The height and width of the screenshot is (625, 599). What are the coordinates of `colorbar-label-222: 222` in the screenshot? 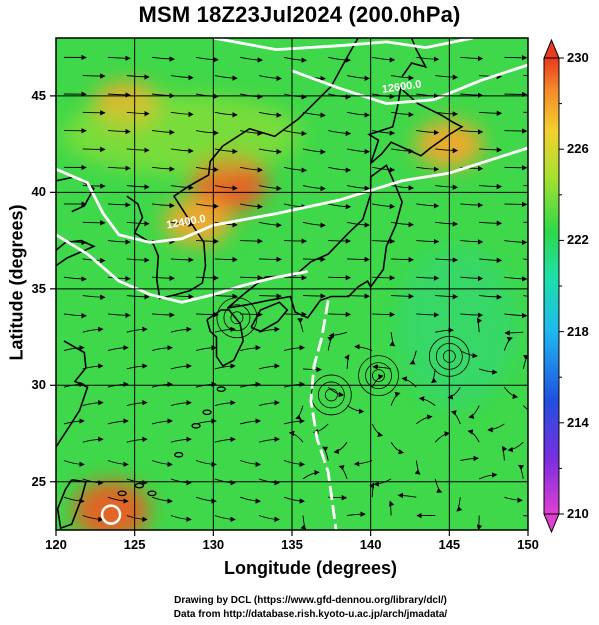 It's located at (578, 240).